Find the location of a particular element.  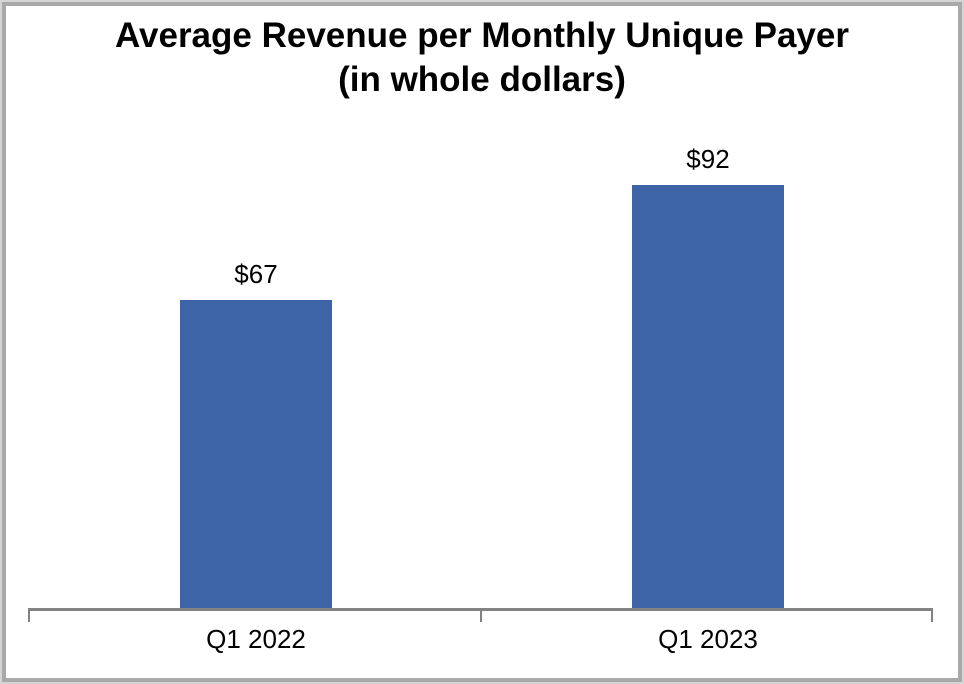

x-axis-label-q1-2022: Q1 2022 is located at coordinates (256, 639).